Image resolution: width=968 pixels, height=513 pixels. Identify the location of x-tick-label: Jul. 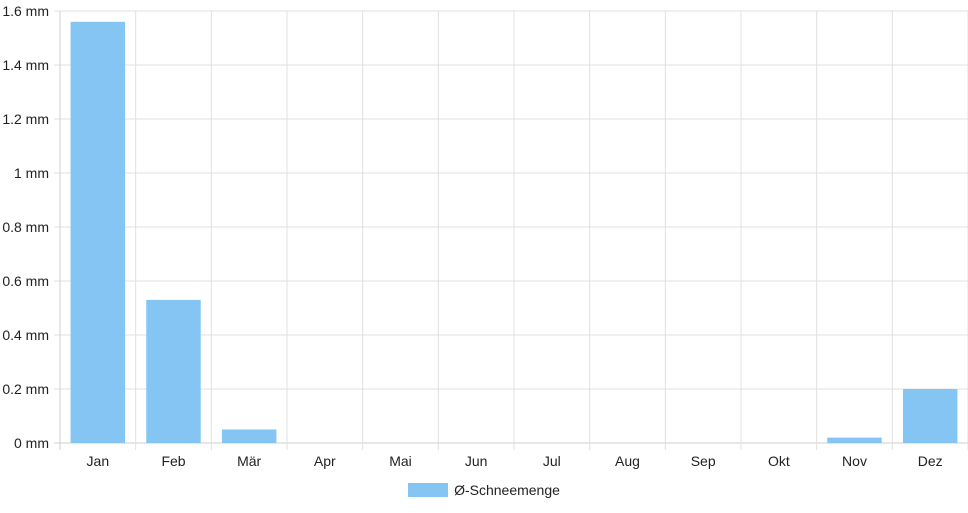
(552, 461).